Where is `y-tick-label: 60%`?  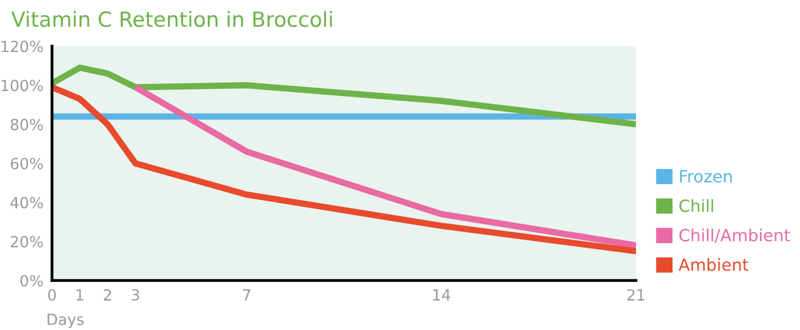 y-tick-label: 60% is located at coordinates (26, 164).